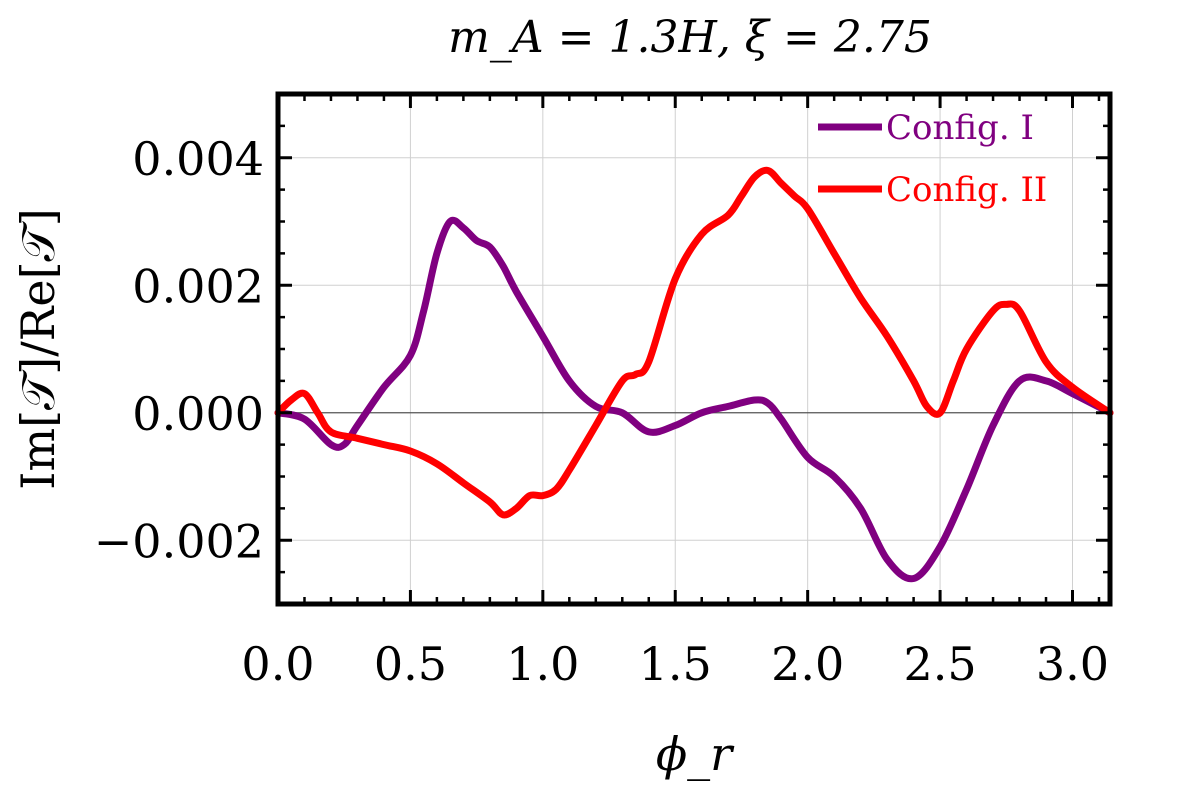 This screenshot has width=1200, height=792. Describe the element at coordinates (1072, 664) in the screenshot. I see `x-tick-label: 3.0` at that location.